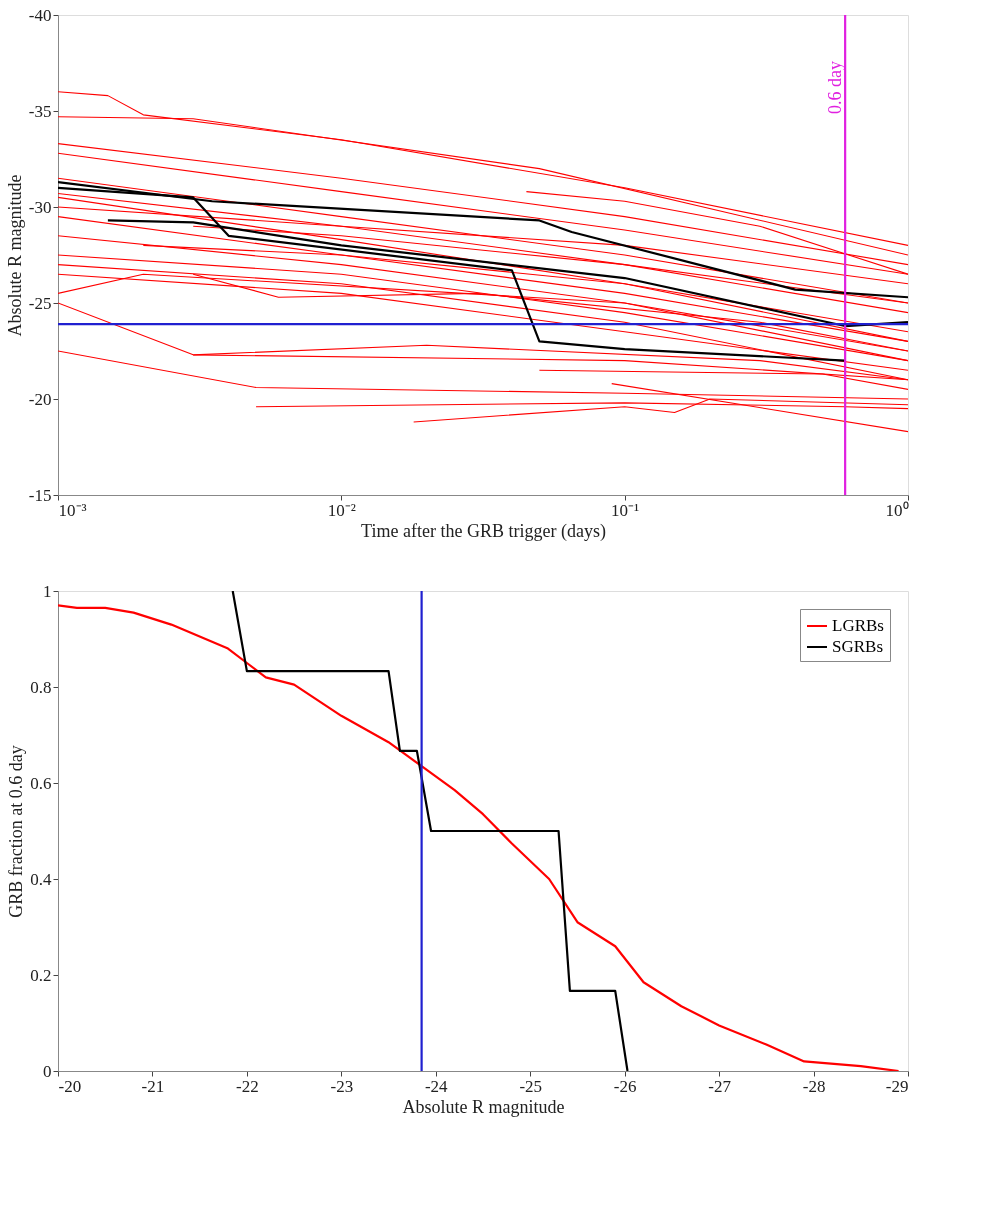 This screenshot has width=988, height=1232. I want to click on x-tick-label: -25, so click(531, 1086).